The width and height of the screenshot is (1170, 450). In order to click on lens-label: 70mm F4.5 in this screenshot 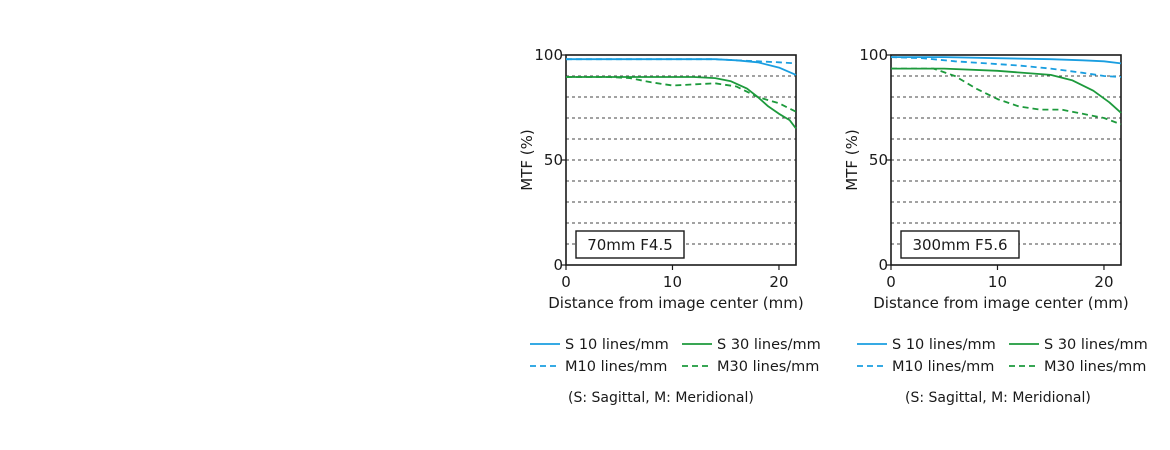, I will do `click(630, 245)`.